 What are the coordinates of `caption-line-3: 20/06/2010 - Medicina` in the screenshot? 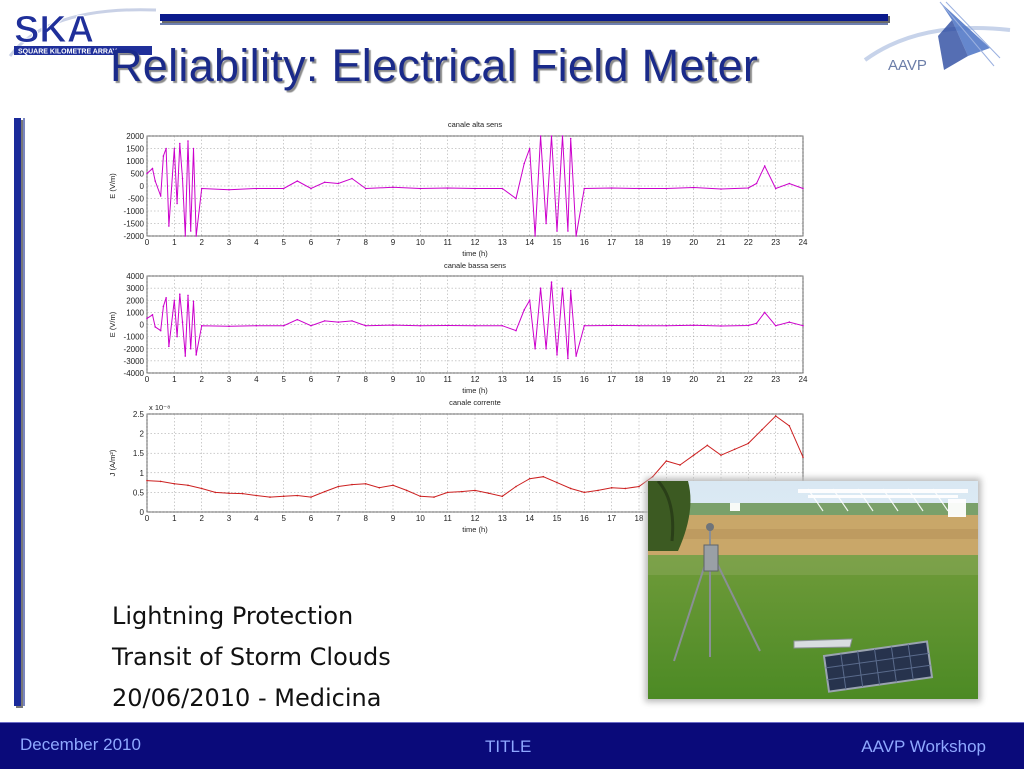 It's located at (247, 698).